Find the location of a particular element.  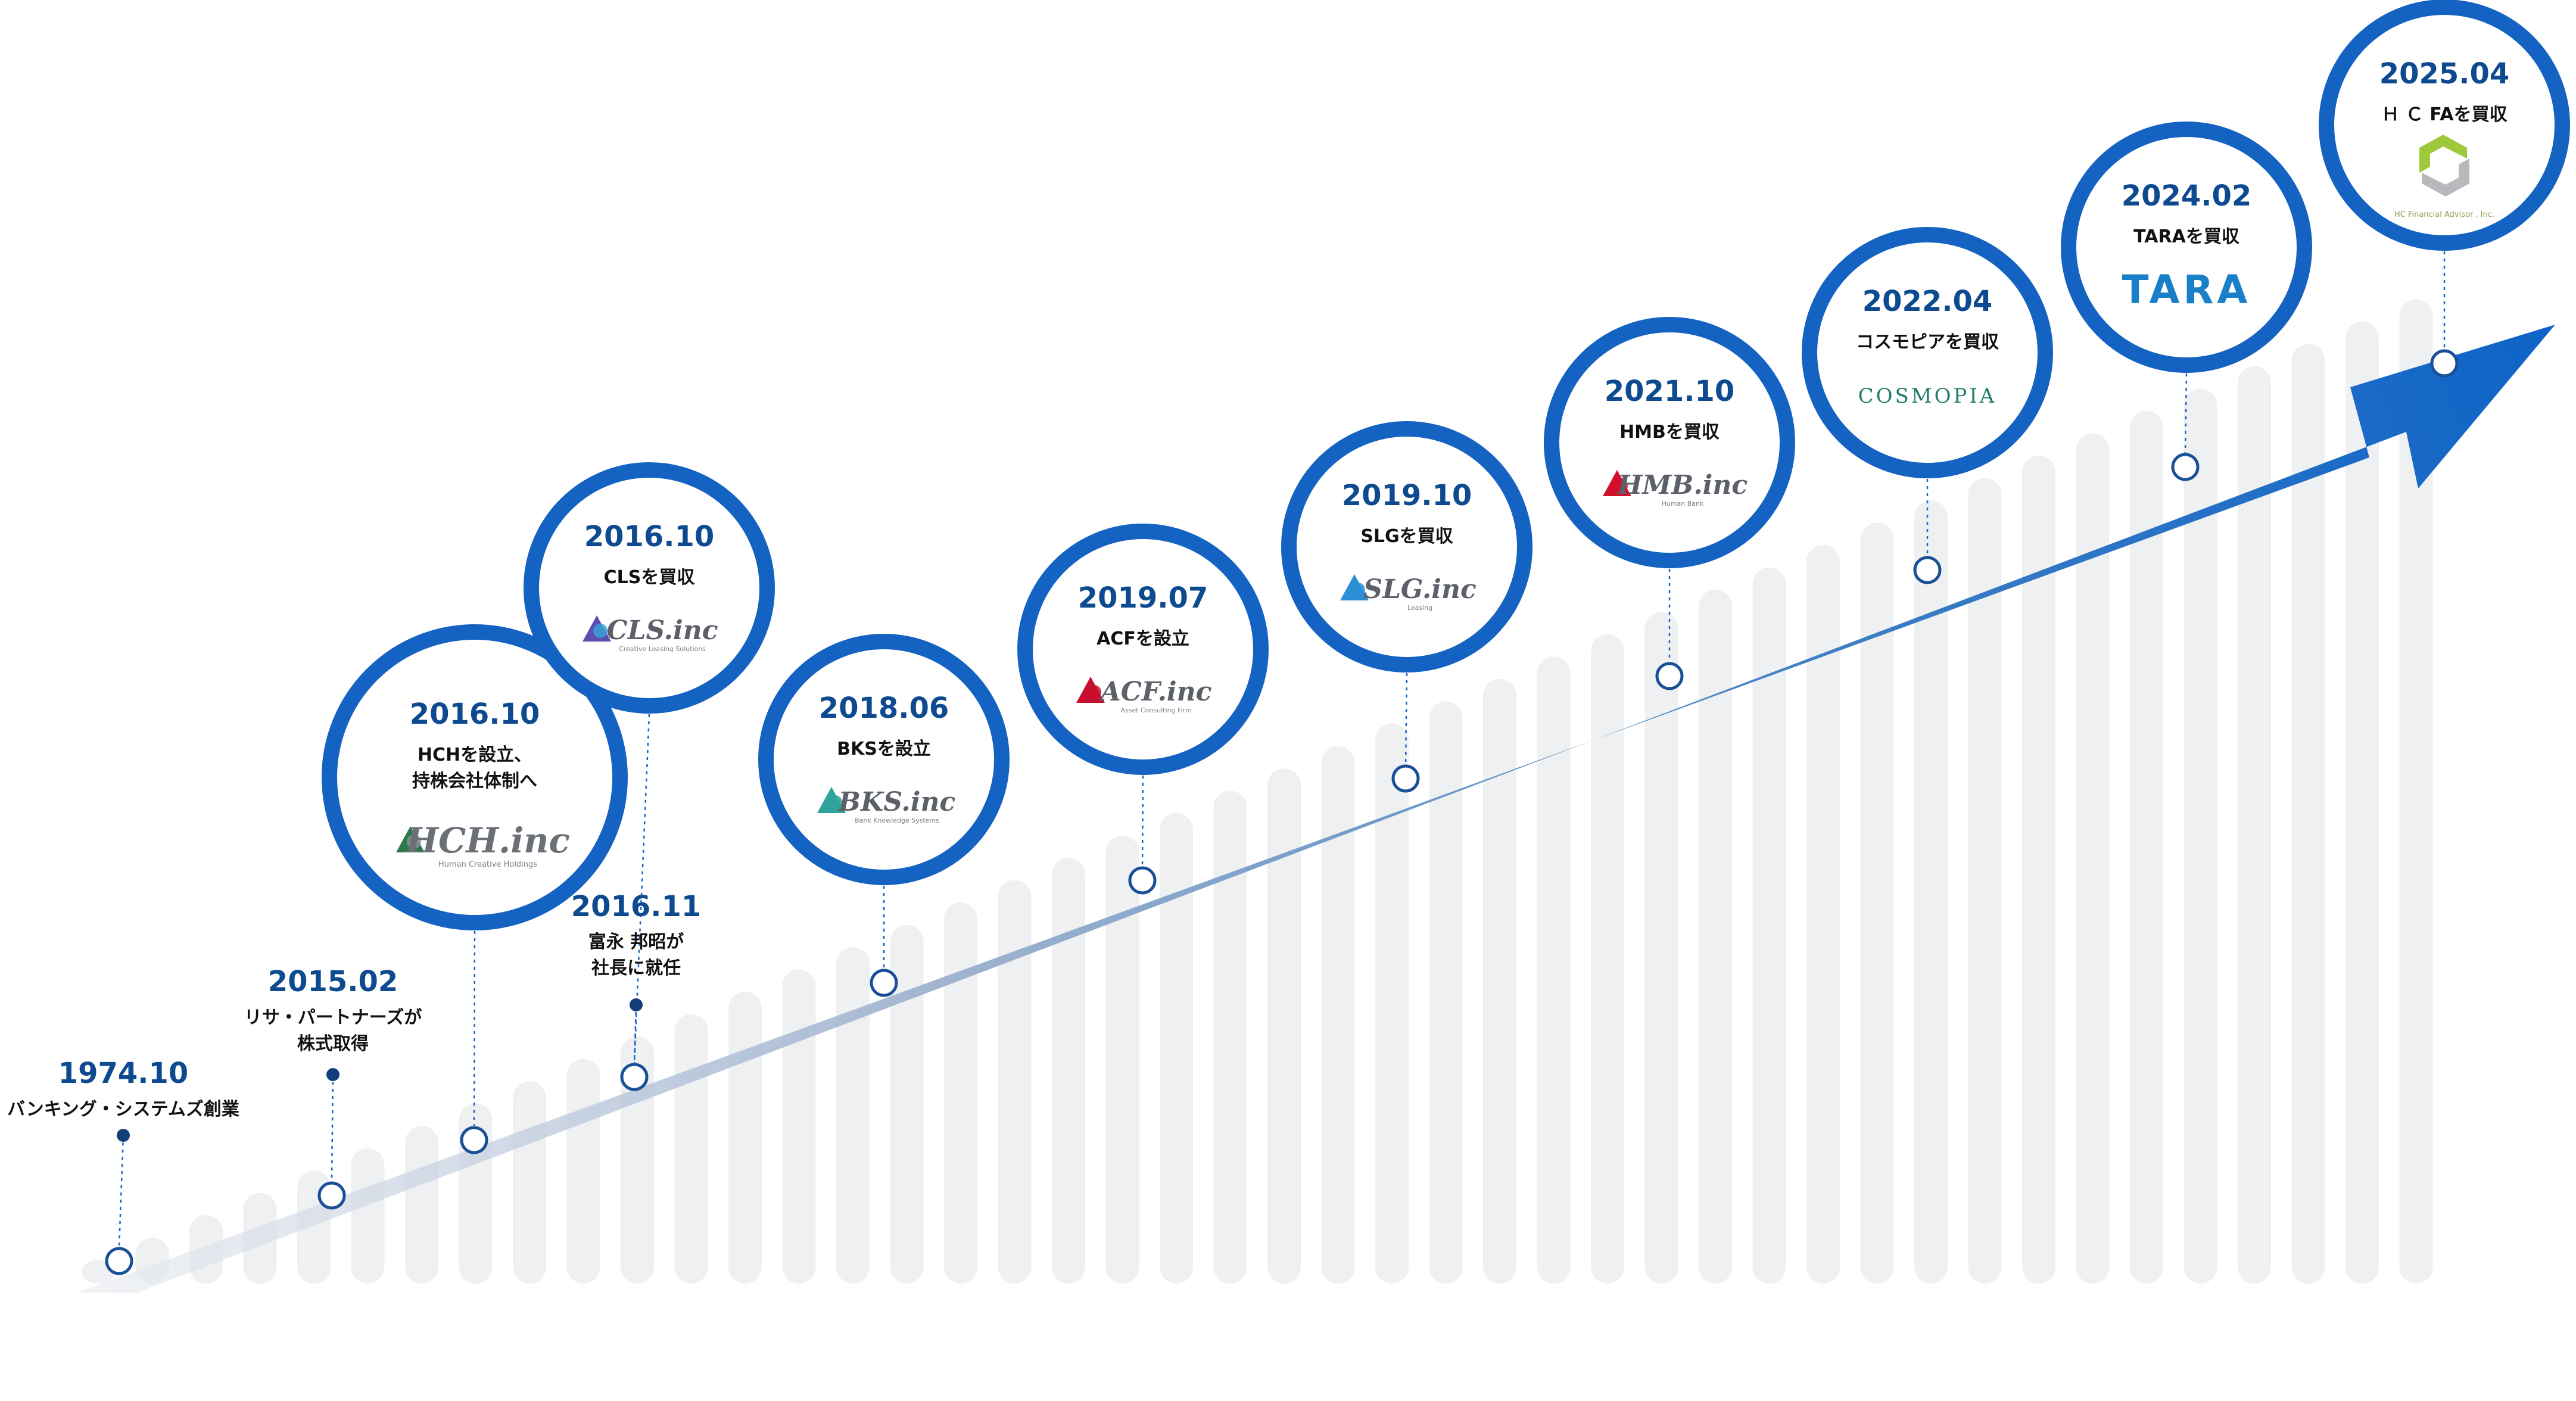

event-date: 2021.10 is located at coordinates (1670, 391).